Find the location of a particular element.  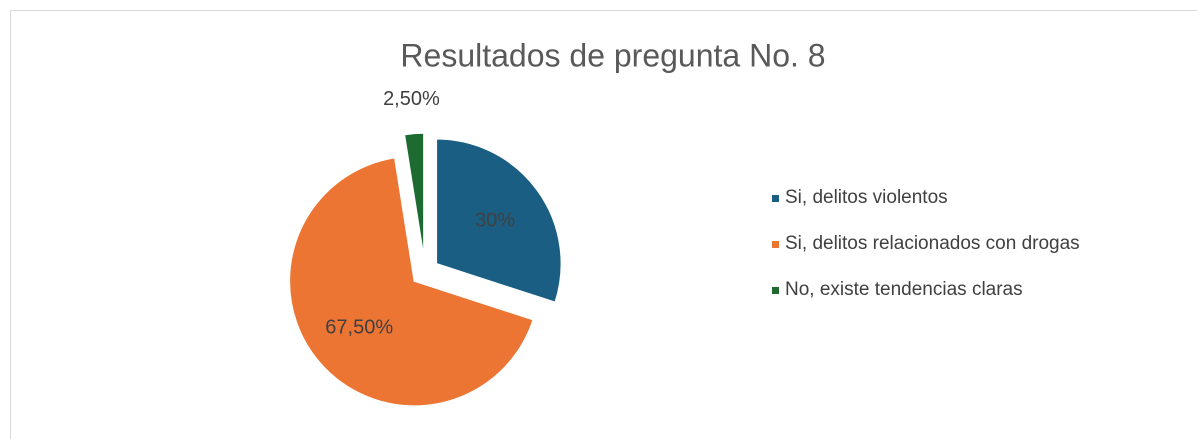

data-label: 2,50% is located at coordinates (411, 99).